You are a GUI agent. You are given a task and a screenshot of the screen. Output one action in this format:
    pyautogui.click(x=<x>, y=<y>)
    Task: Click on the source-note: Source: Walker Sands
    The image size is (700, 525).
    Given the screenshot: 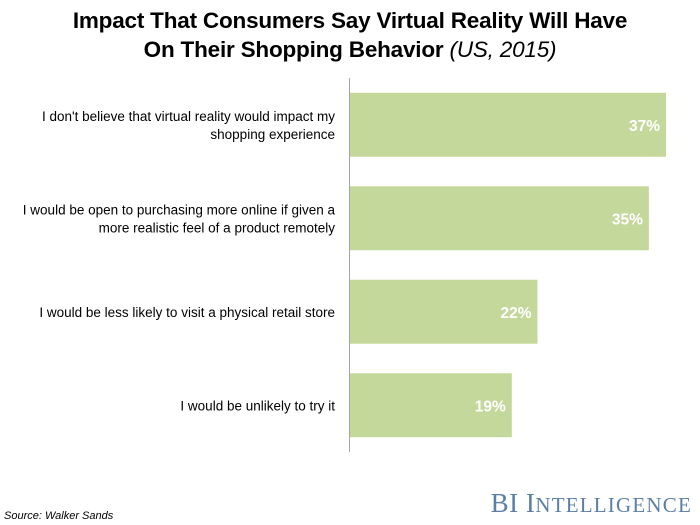 What is the action you would take?
    pyautogui.click(x=59, y=516)
    